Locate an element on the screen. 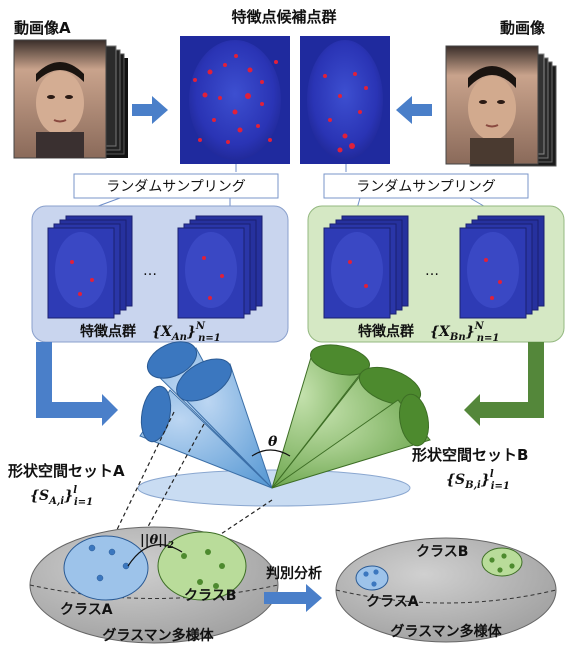 This screenshot has height=659, width=570. set-b-label: 形状空間セットB is located at coordinates (470, 455).